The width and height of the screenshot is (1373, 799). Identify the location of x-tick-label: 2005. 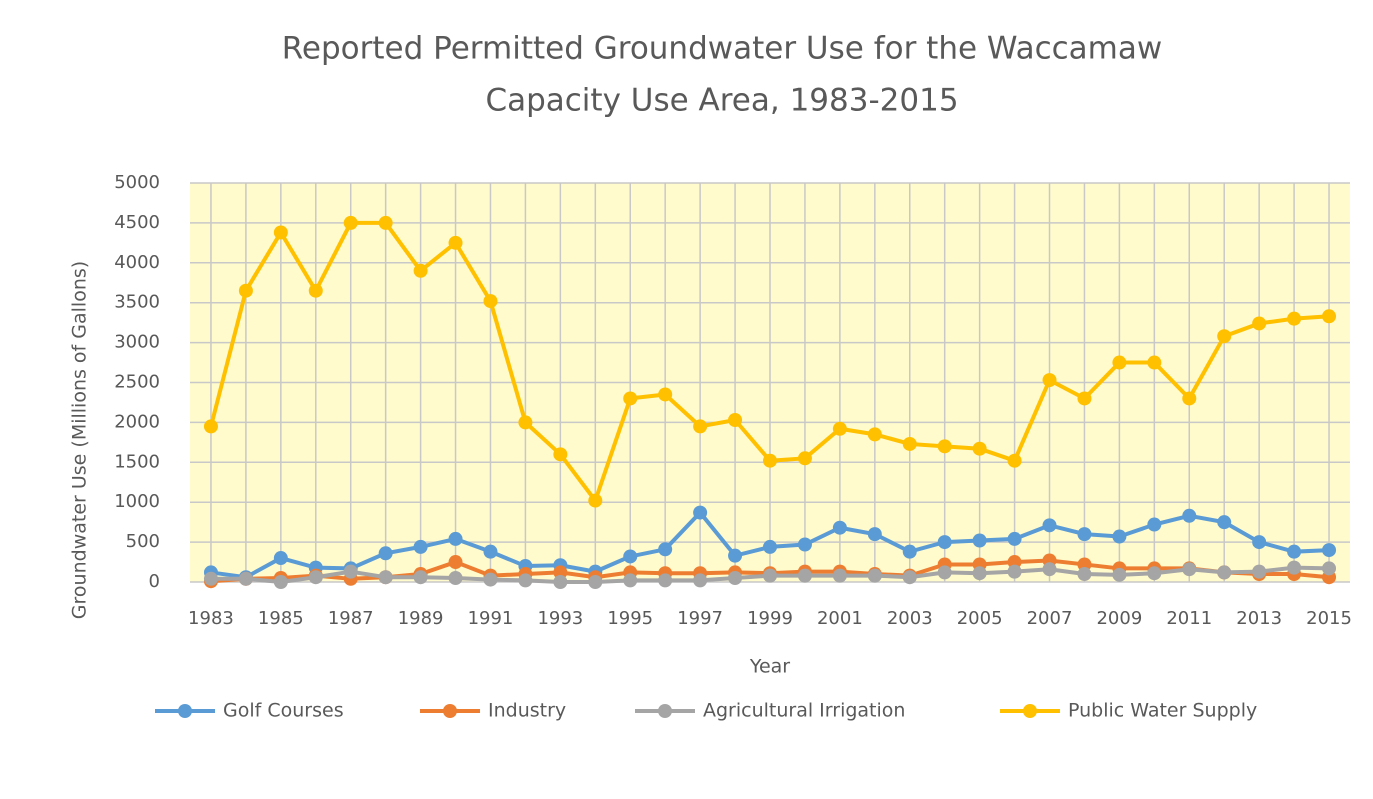
(980, 618).